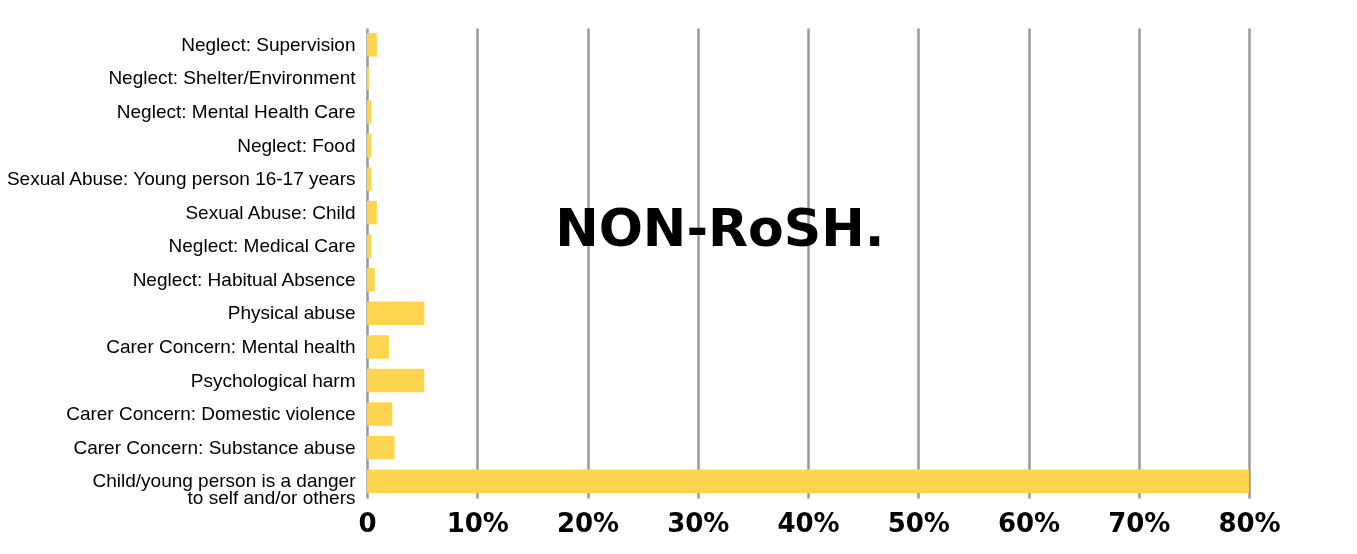 This screenshot has height=554, width=1357. What do you see at coordinates (698, 522) in the screenshot?
I see `x-tick-label: 30%` at bounding box center [698, 522].